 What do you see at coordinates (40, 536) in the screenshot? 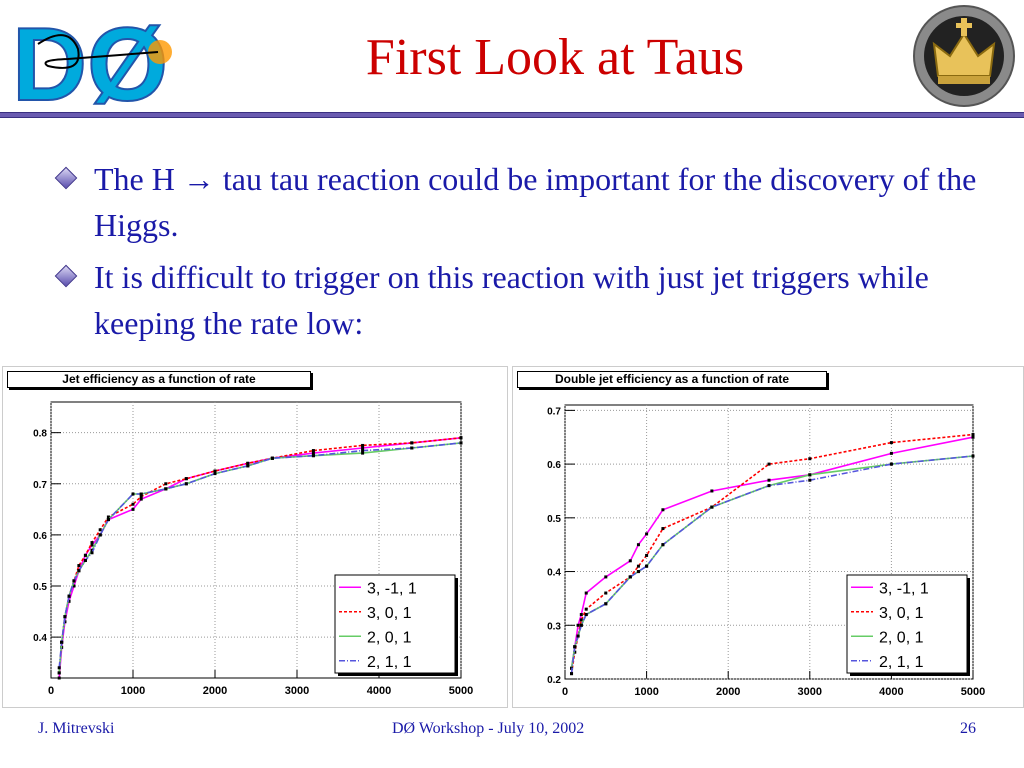
I see `y-tick-label: 0.6` at bounding box center [40, 536].